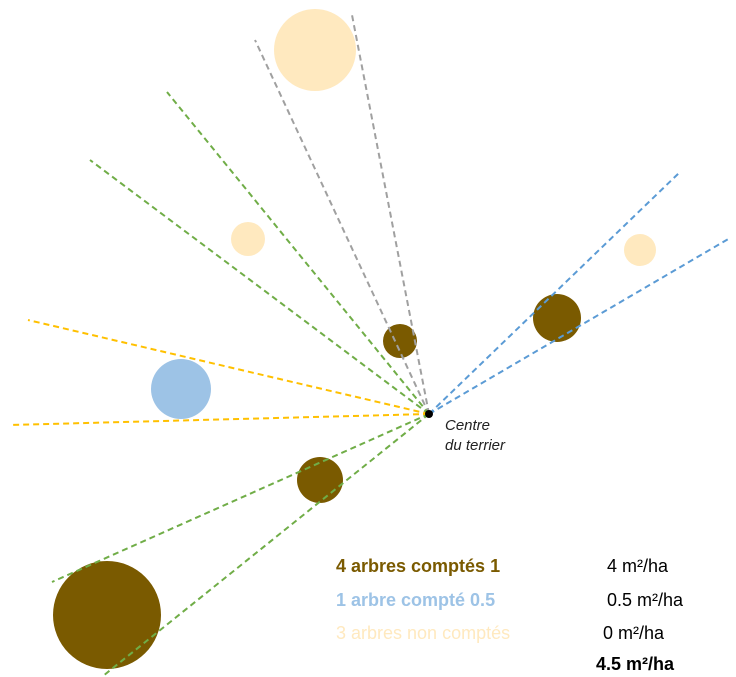 This screenshot has width=736, height=677. Describe the element at coordinates (248, 239) in the screenshot. I see `tree-not-counted-small-left` at that location.